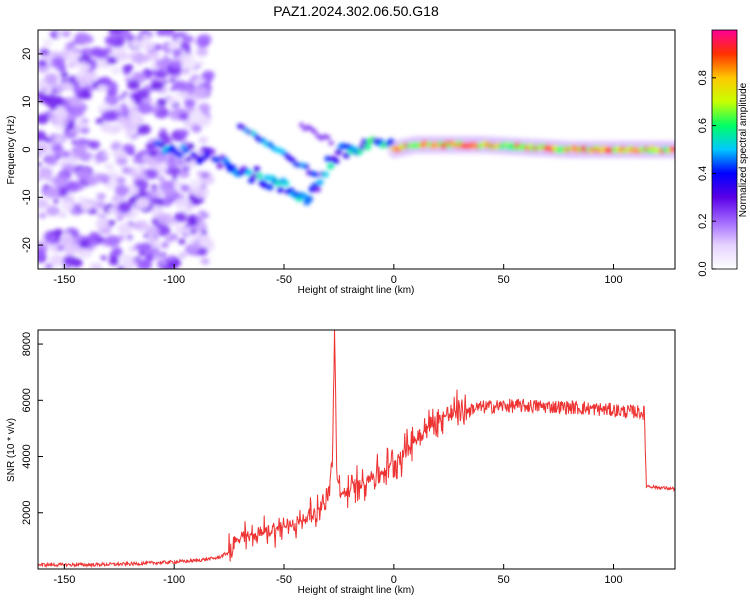 The width and height of the screenshot is (750, 600). Describe the element at coordinates (703, 125) in the screenshot. I see `colorbar-tick-label: 0.6` at that location.